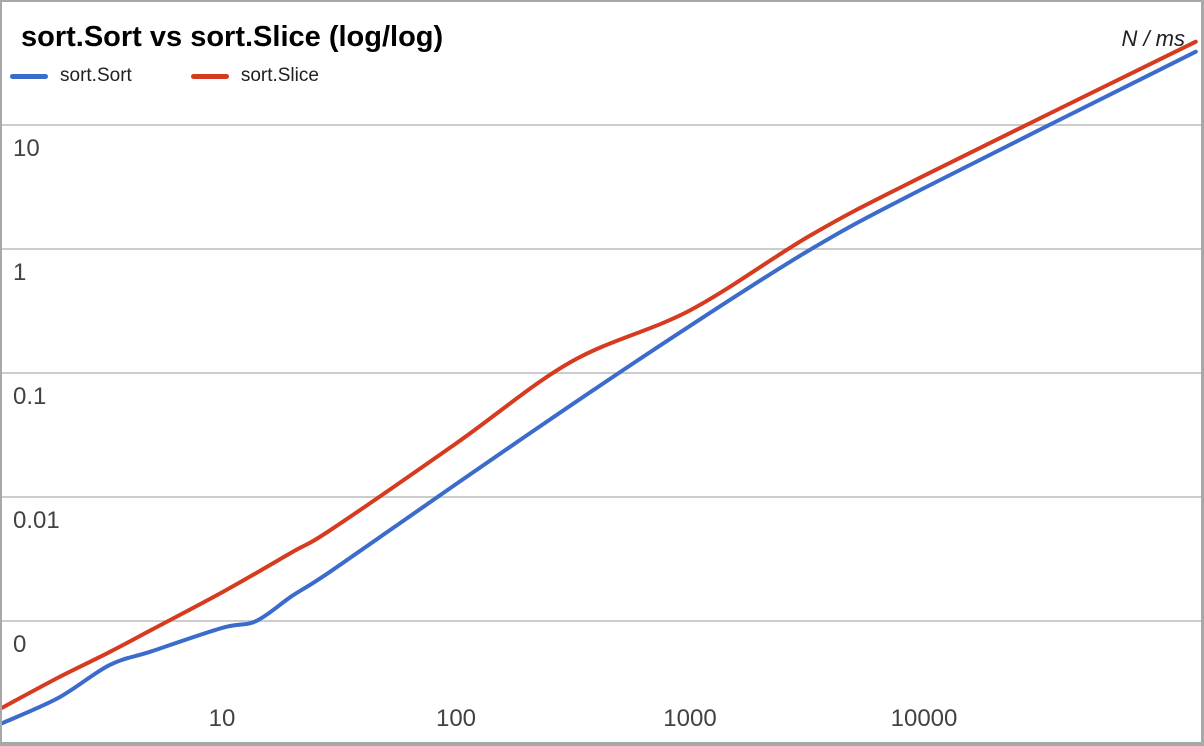  What do you see at coordinates (164, 76) in the screenshot?
I see `legend: sort.Sort sort.Slice` at bounding box center [164, 76].